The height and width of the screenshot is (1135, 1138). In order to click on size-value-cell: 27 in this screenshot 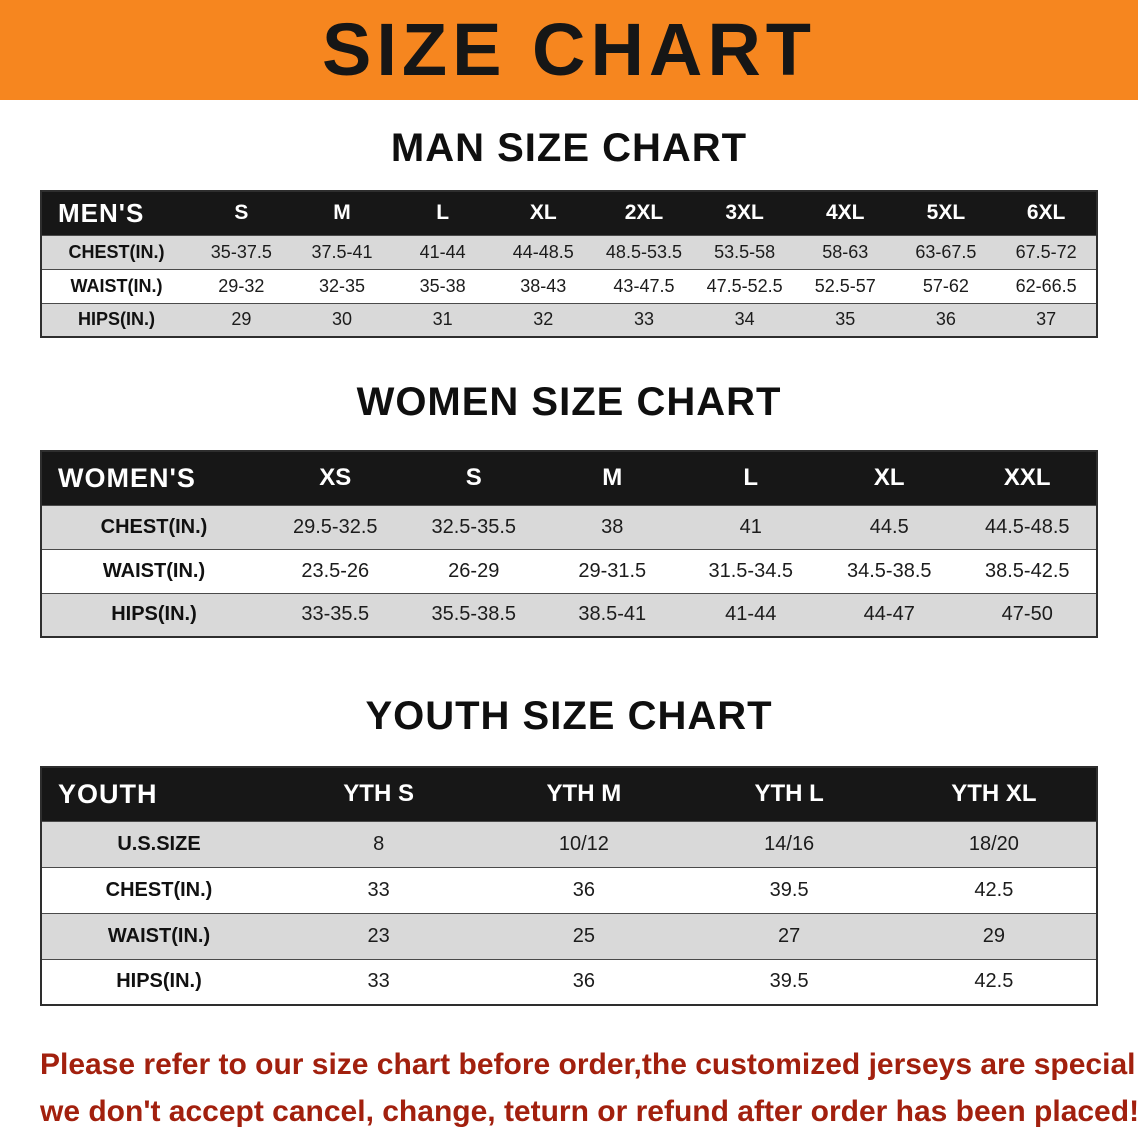, I will do `click(789, 936)`.